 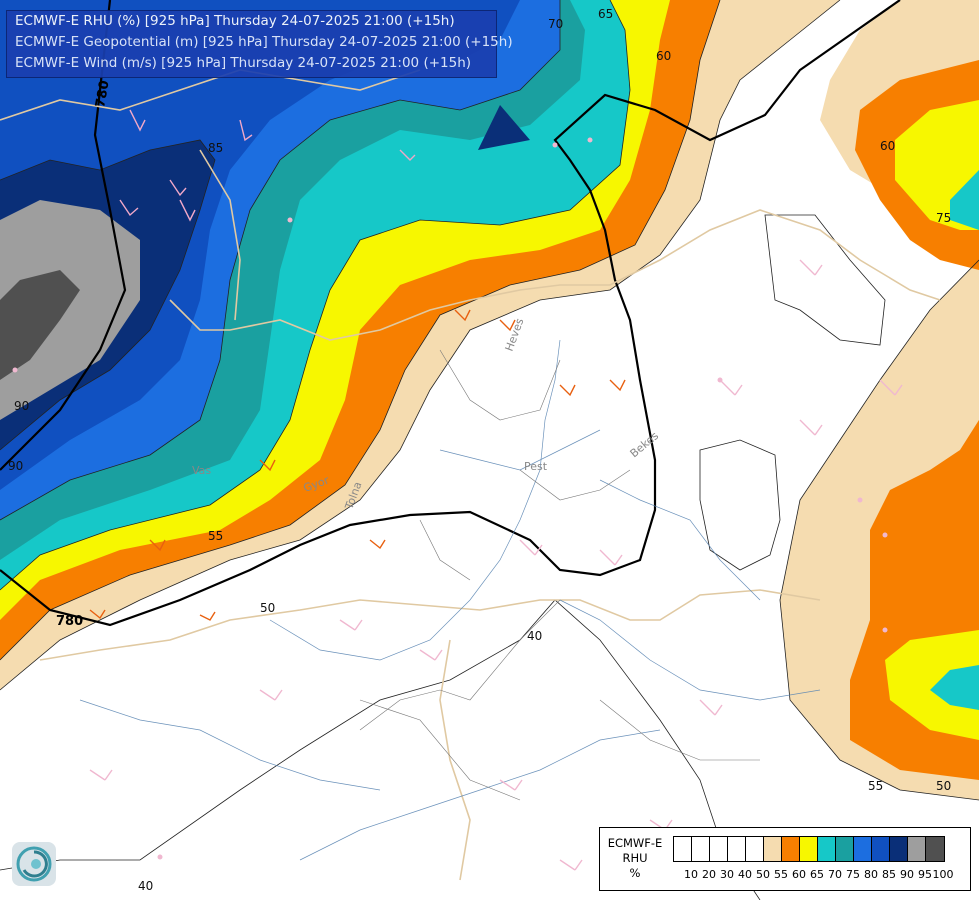 I want to click on legend-level-label: 40, so click(x=745, y=874).